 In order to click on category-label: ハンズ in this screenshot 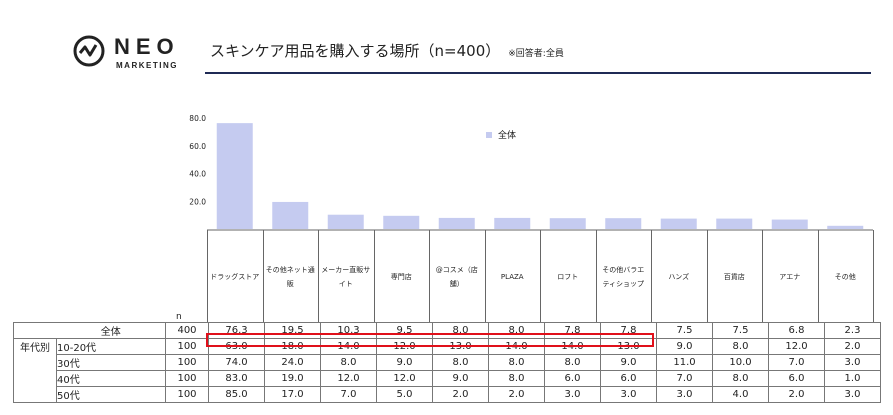, I will do `click(679, 277)`.